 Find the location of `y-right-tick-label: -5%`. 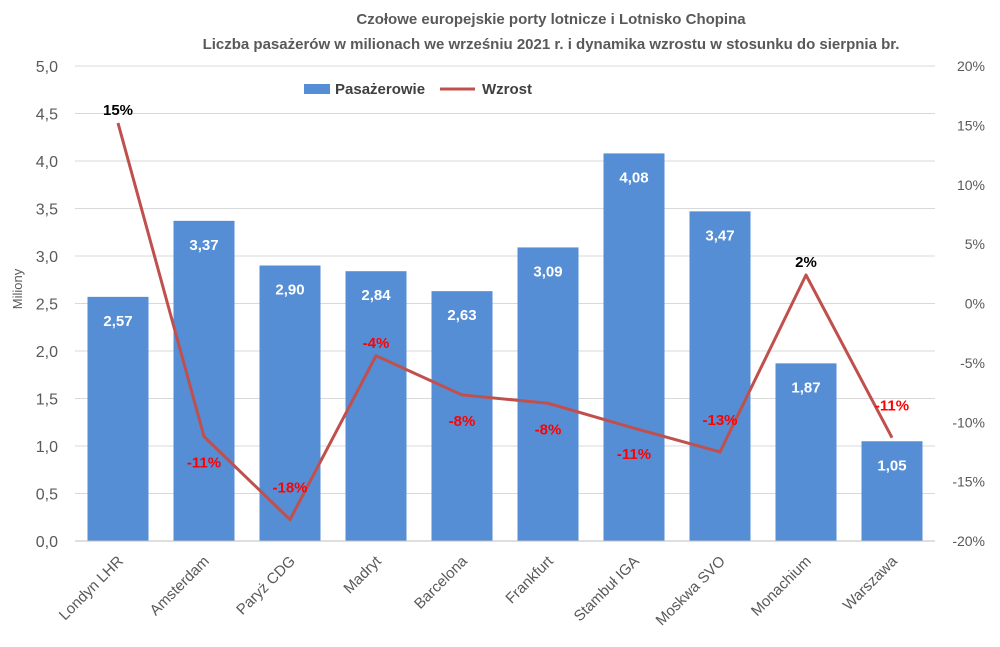

y-right-tick-label: -5% is located at coordinates (972, 363).